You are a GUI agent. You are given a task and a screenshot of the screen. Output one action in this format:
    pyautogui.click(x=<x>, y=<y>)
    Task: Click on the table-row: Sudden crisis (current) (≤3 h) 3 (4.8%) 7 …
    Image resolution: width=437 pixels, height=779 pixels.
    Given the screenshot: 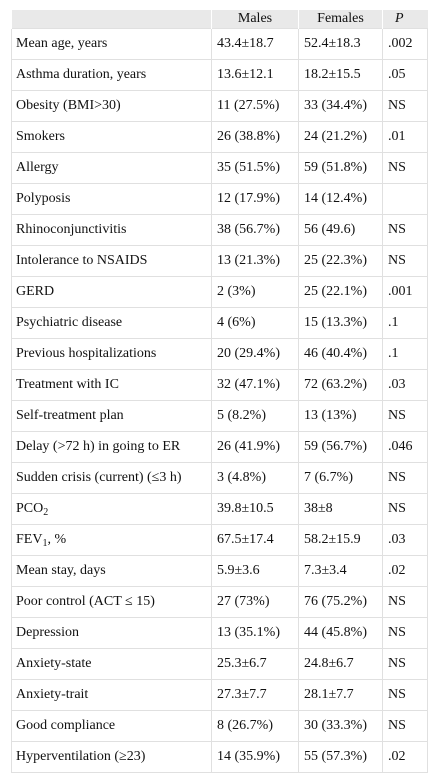 What is the action you would take?
    pyautogui.click(x=219, y=477)
    